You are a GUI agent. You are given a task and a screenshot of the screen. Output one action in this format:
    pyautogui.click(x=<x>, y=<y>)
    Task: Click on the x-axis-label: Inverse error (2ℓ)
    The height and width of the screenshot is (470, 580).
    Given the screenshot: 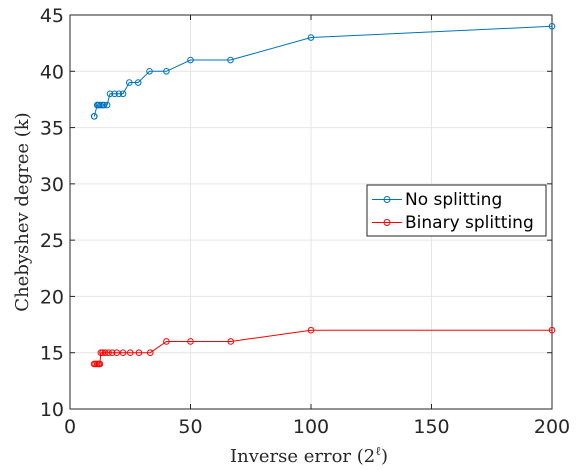 What is the action you would take?
    pyautogui.click(x=309, y=455)
    